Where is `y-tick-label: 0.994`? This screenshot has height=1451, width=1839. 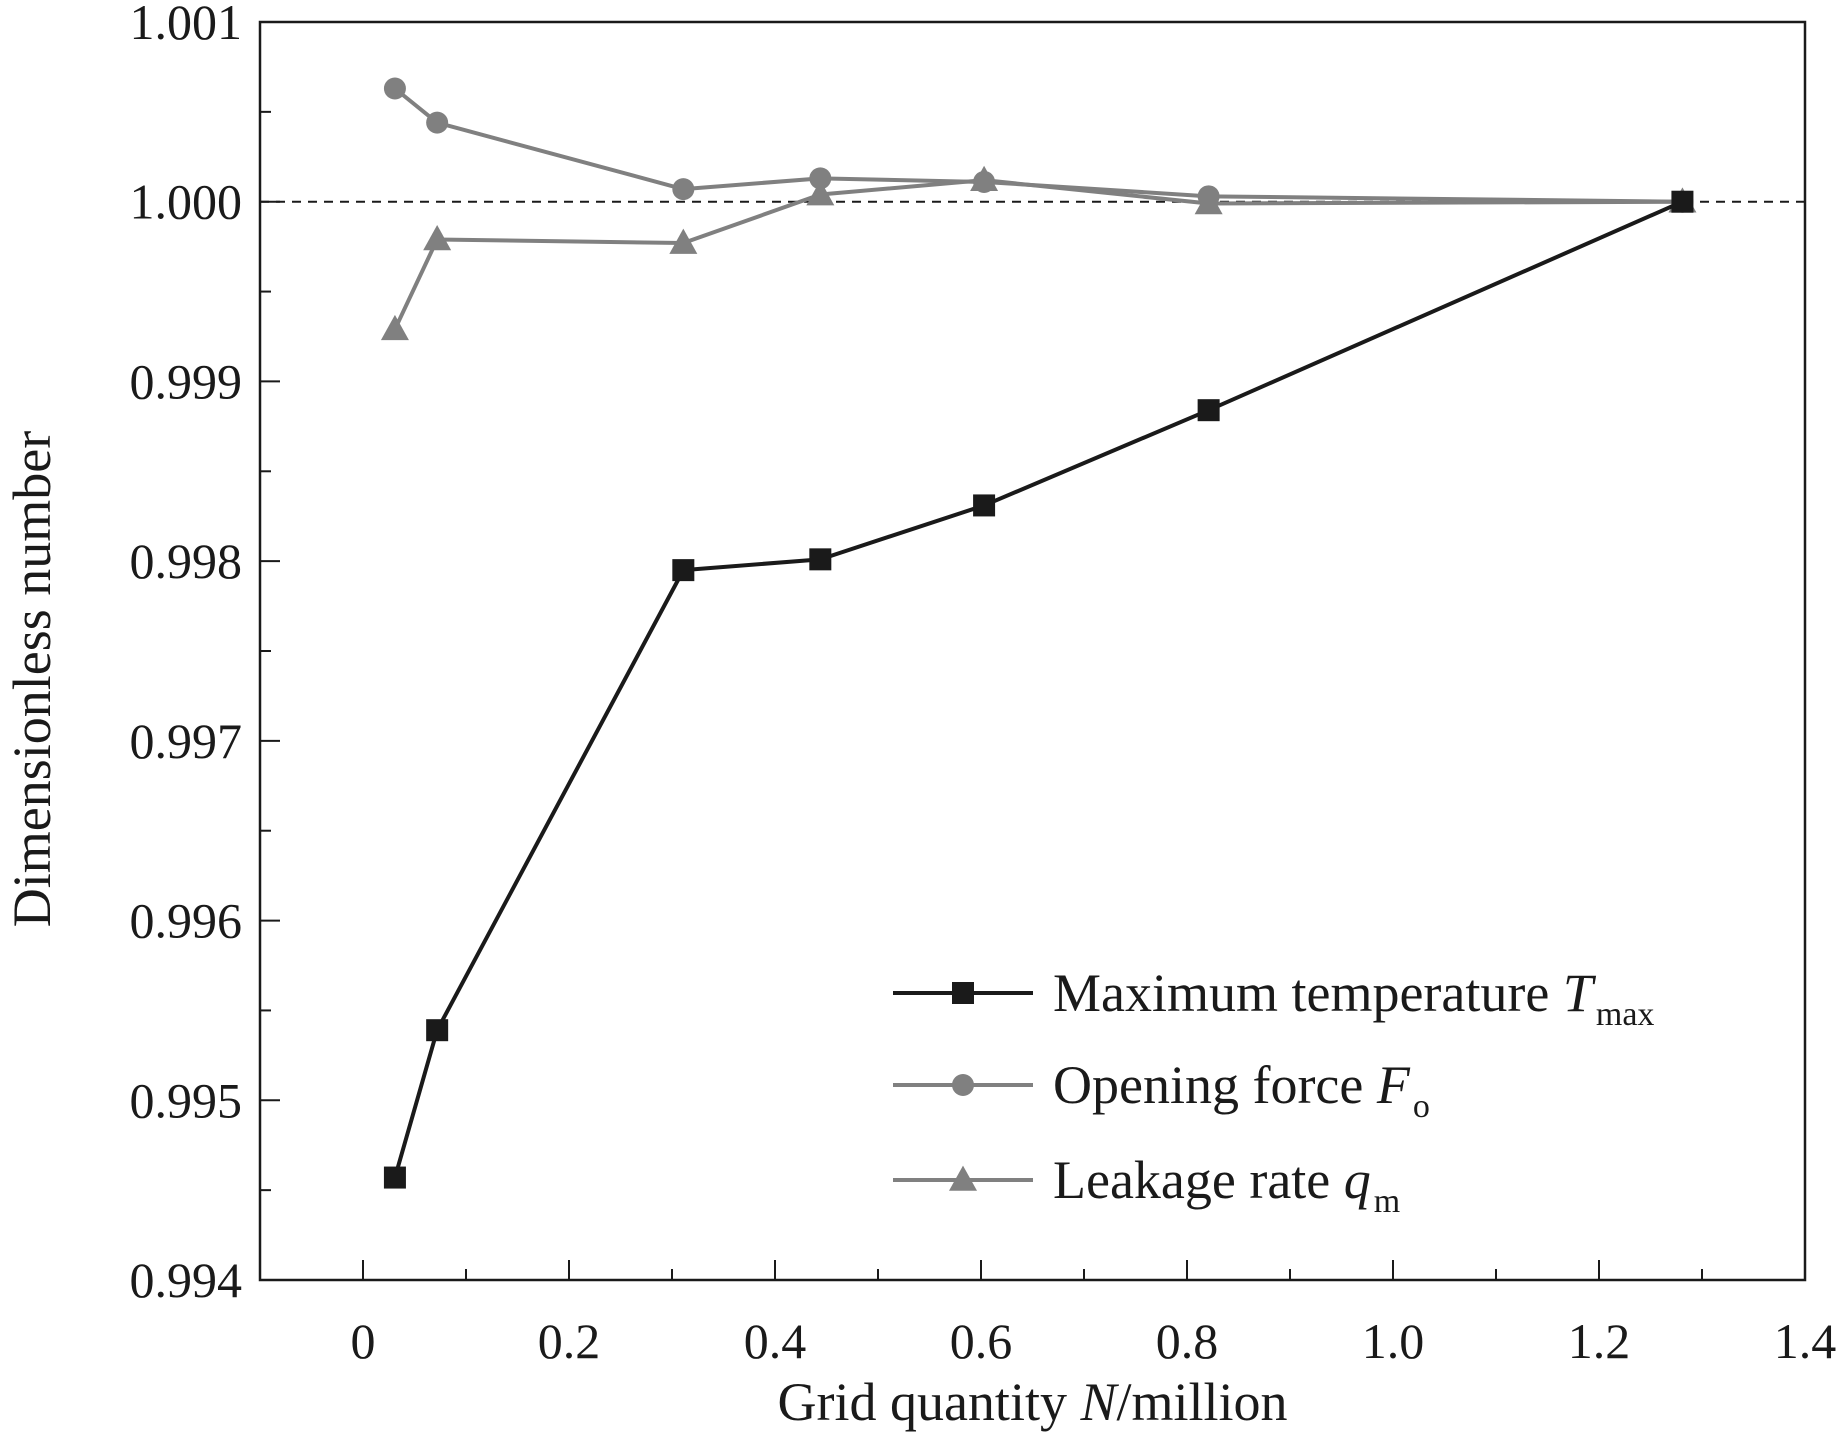 y-tick-label: 0.994 is located at coordinates (186, 1280).